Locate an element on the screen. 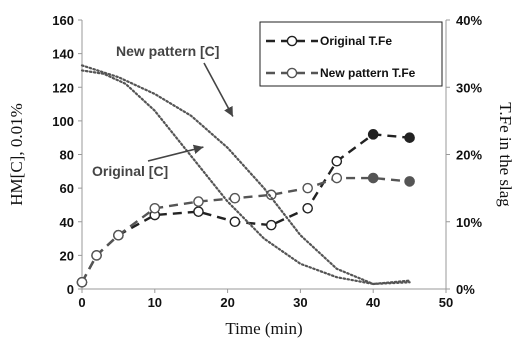 The height and width of the screenshot is (340, 517). y-tick-label: 80 is located at coordinates (67, 155).